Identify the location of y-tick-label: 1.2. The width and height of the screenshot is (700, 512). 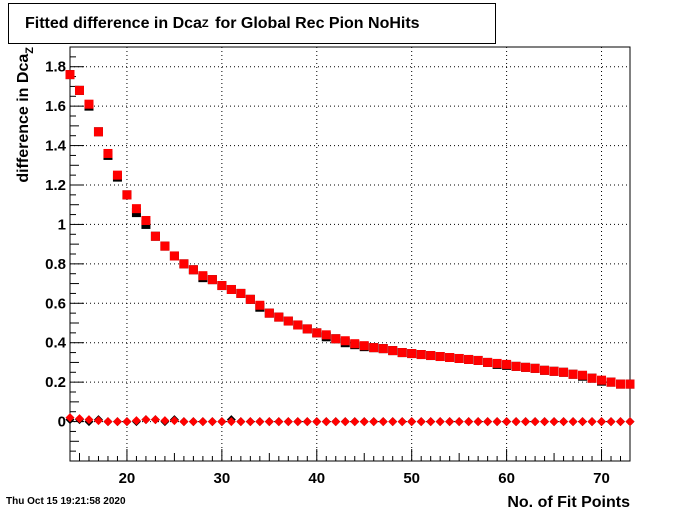
(55, 185).